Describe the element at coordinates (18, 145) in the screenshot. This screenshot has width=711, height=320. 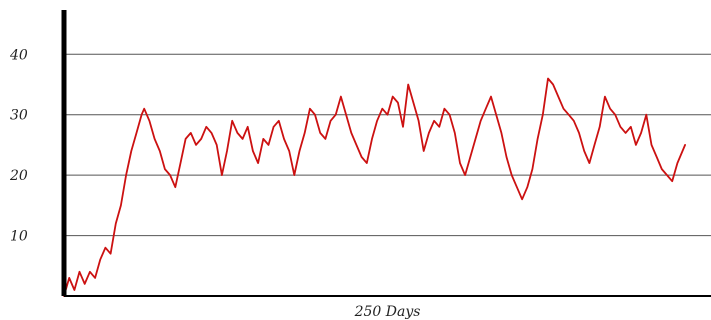
I see `y-tick-labels: 10 20 30 40` at that location.